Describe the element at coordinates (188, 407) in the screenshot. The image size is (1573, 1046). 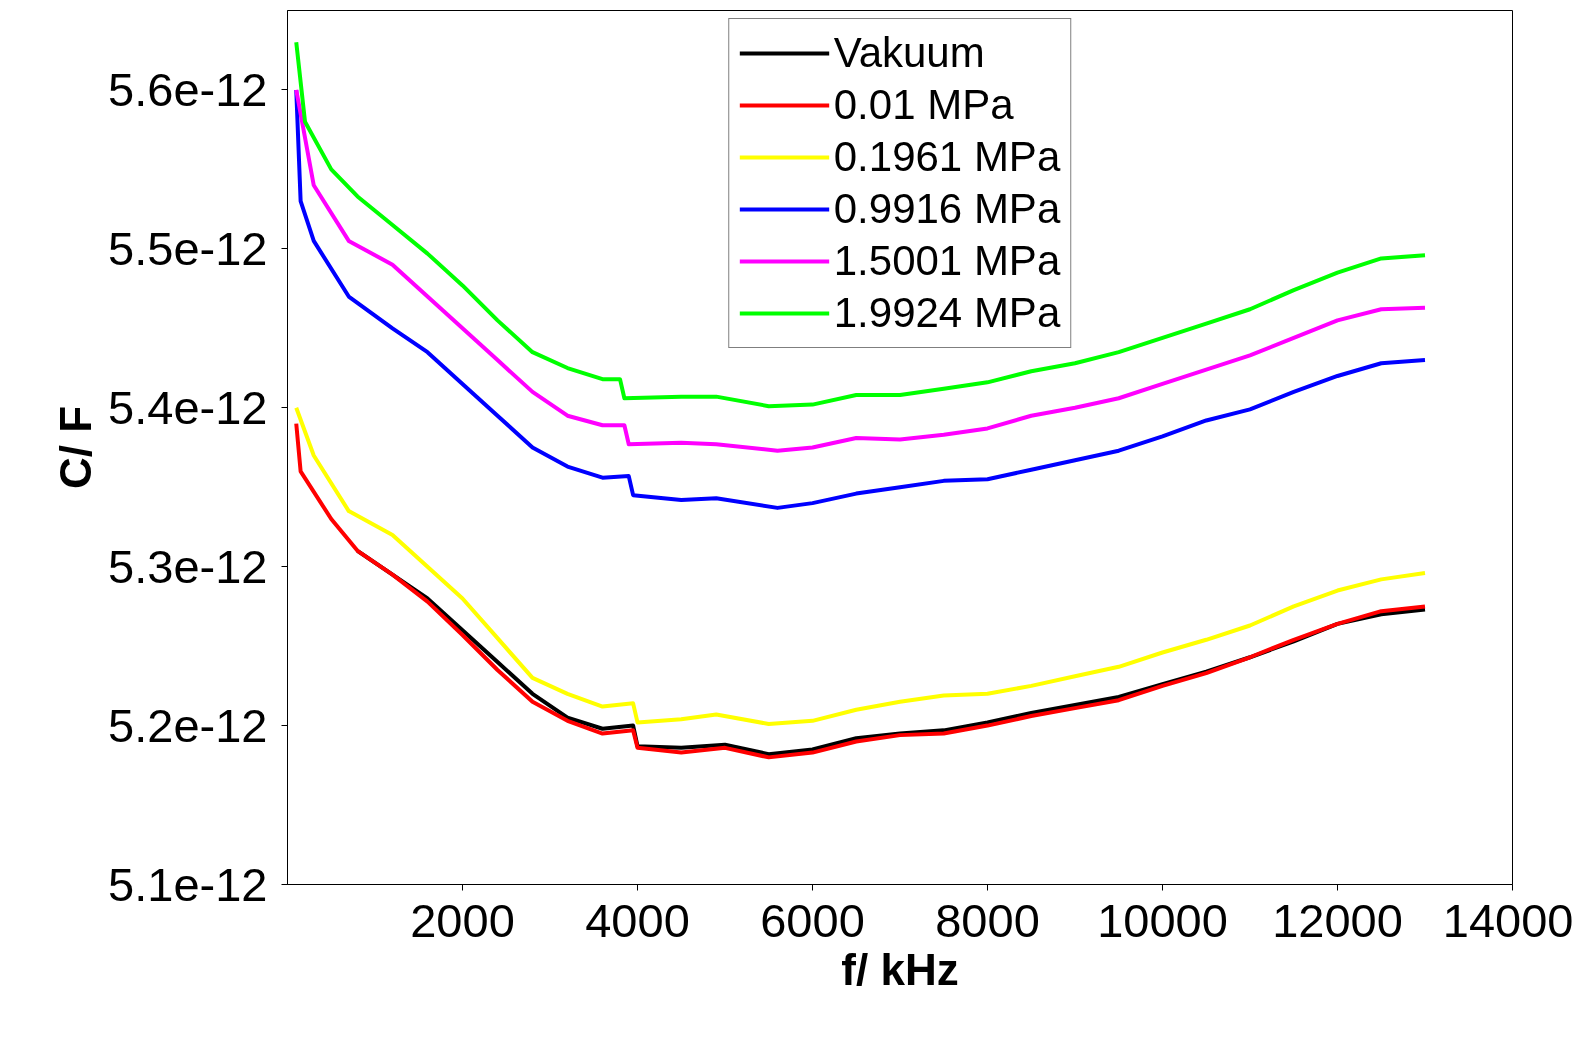
I see `y-tick-label: 5.4e-12` at that location.